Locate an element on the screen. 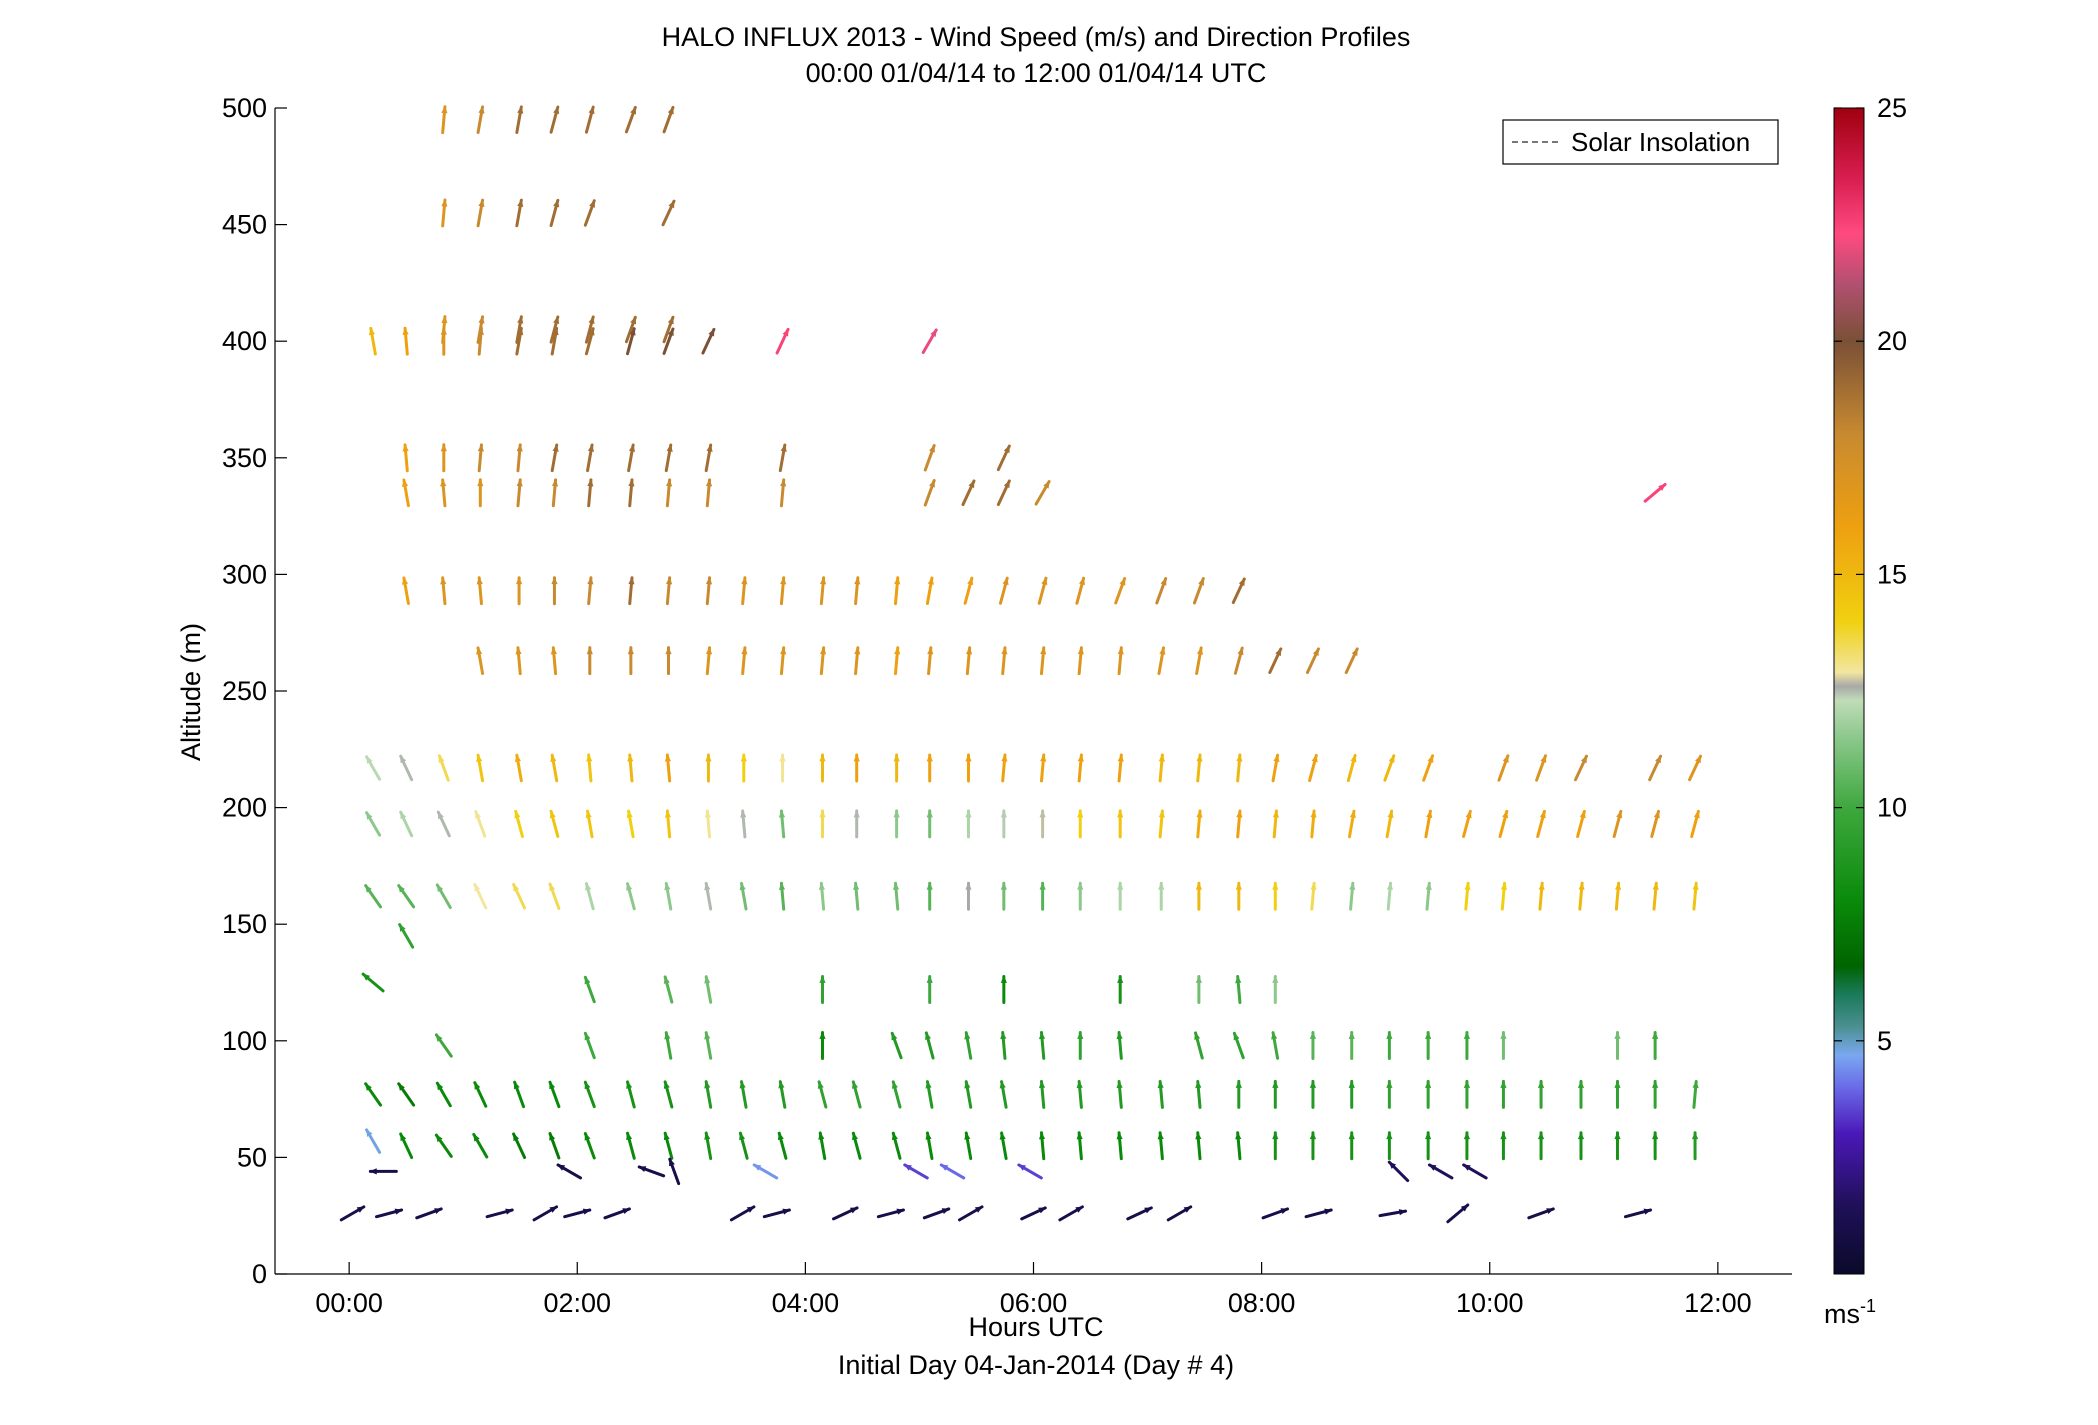 Image resolution: width=2098 pixels, height=1425 pixels. y-axis-label: Altitude (m) is located at coordinates (191, 692).